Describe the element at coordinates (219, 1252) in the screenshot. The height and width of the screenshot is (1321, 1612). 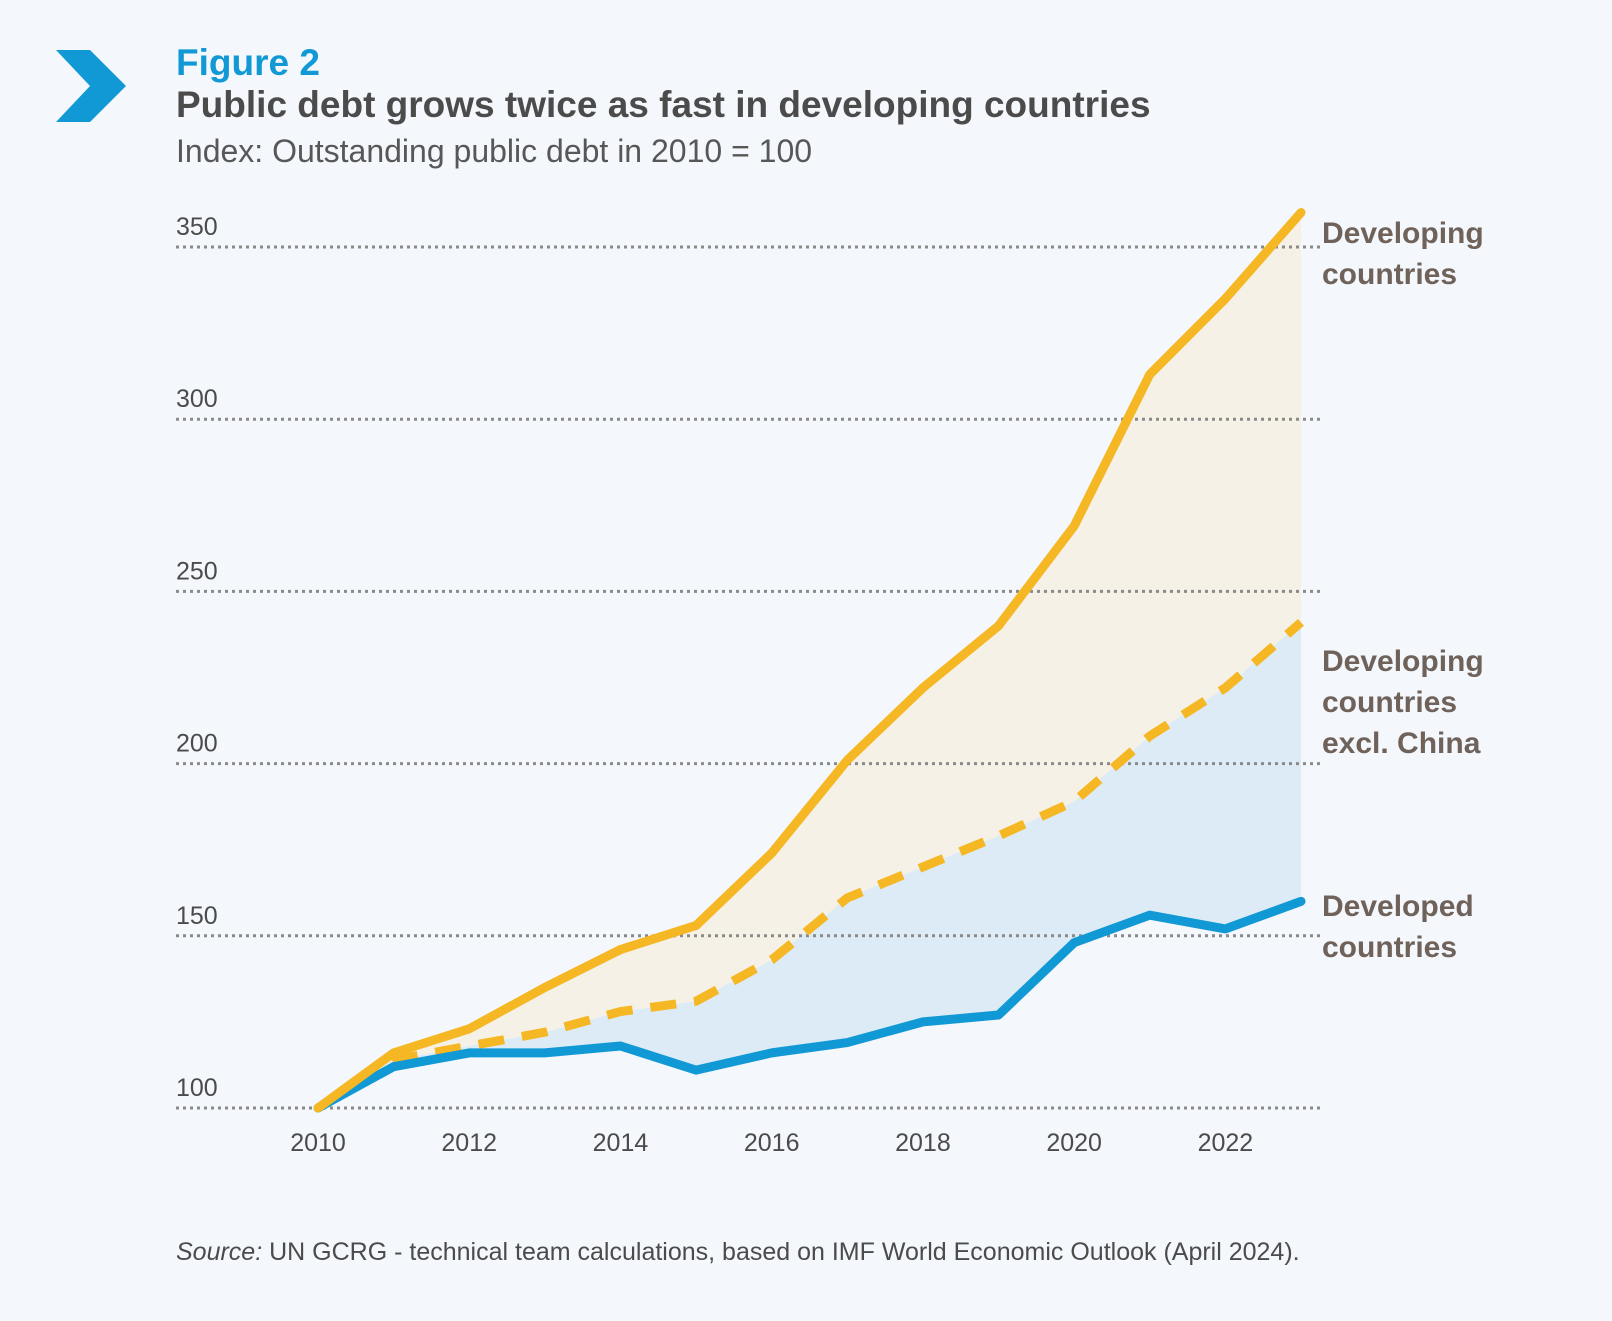
I see `source-prefix: Source:` at that location.